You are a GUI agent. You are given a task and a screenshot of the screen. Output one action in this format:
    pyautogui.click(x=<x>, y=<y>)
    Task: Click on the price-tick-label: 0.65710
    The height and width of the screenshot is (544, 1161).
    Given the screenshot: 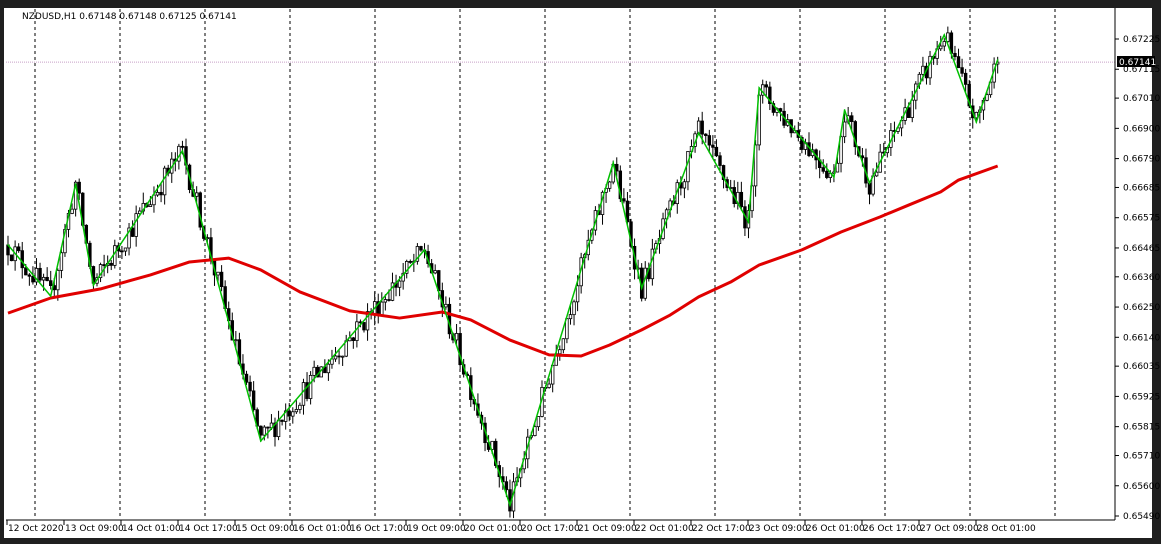 What is the action you would take?
    pyautogui.click(x=1141, y=457)
    